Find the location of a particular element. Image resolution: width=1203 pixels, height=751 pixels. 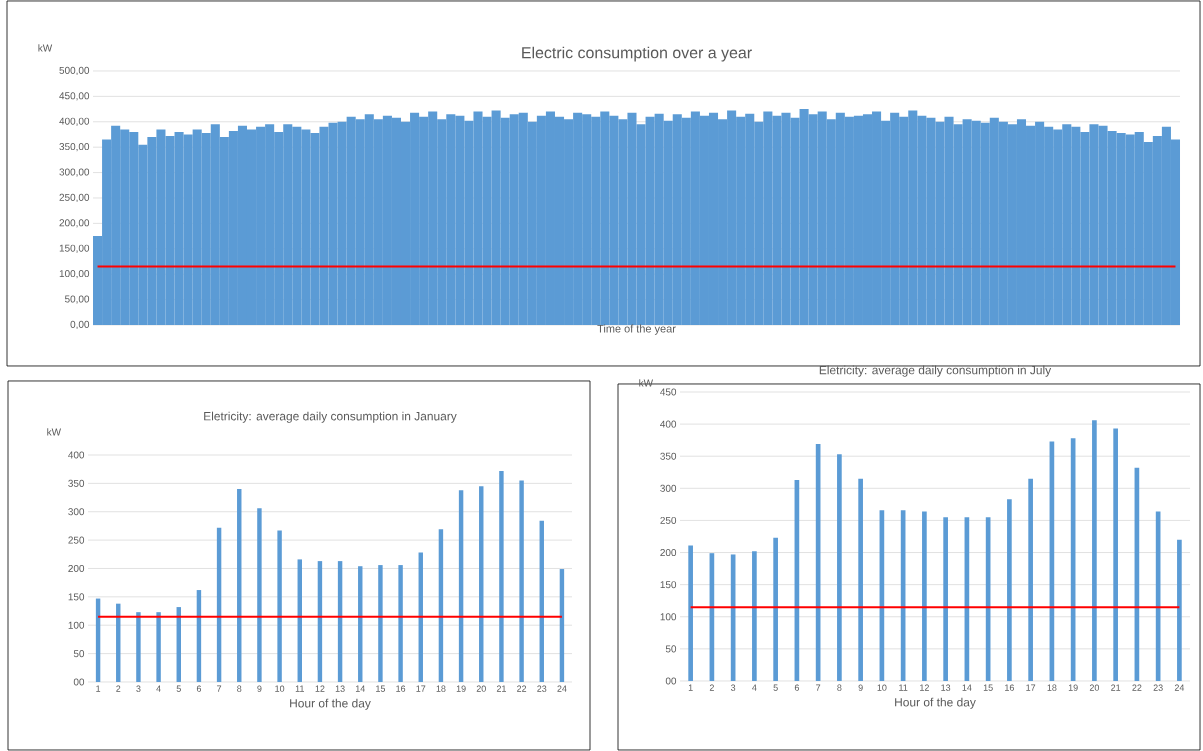

chart-title: Electric consumption over a year is located at coordinates (637, 54).